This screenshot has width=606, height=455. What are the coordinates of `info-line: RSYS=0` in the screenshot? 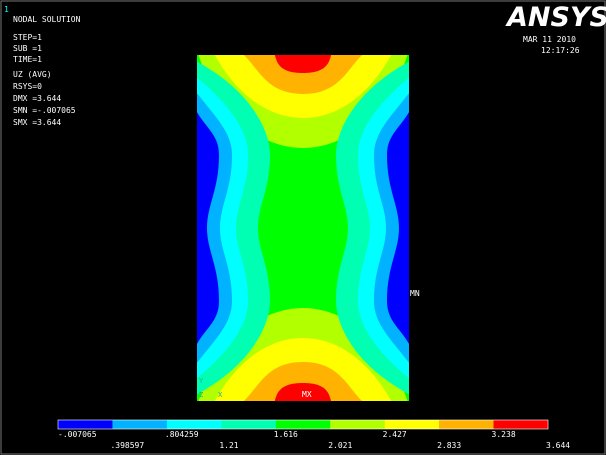 It's located at (27, 86).